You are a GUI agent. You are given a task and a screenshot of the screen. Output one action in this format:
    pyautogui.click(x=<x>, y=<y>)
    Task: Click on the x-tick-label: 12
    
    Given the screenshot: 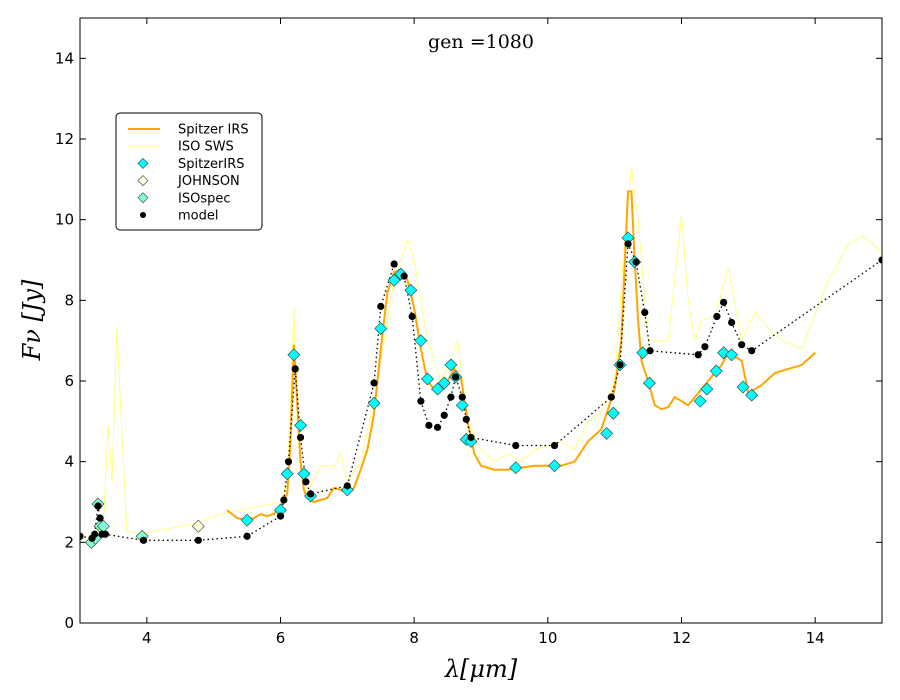 What is the action you would take?
    pyautogui.click(x=681, y=638)
    